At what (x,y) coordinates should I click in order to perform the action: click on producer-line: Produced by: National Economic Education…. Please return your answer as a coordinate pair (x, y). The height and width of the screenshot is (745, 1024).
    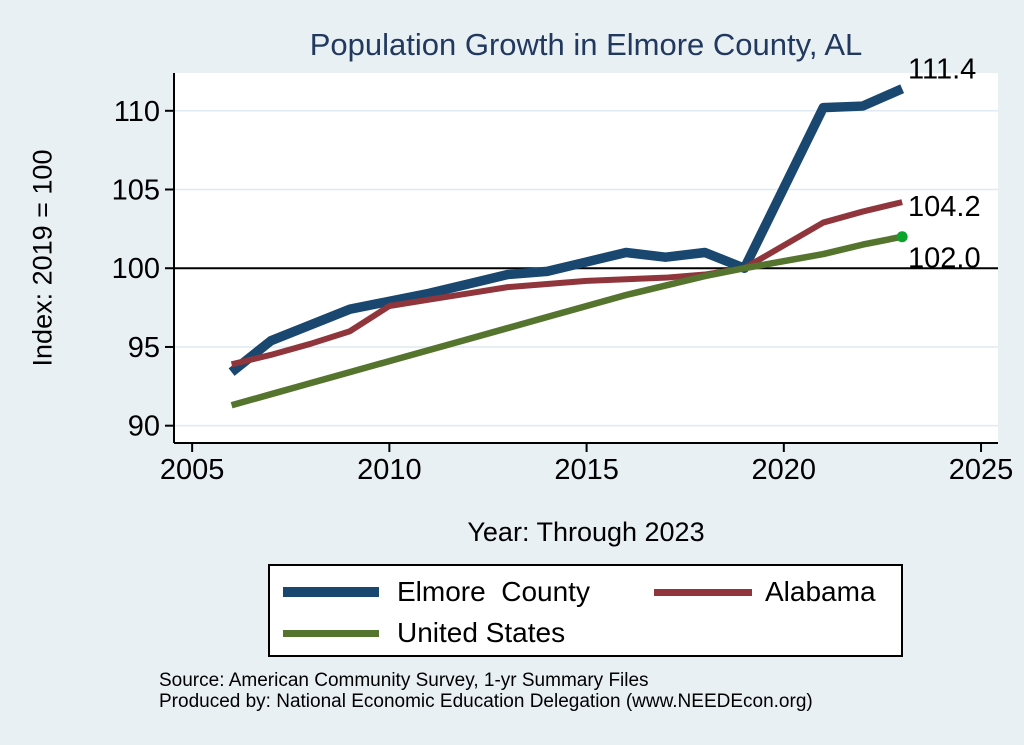
    Looking at the image, I should click on (486, 701).